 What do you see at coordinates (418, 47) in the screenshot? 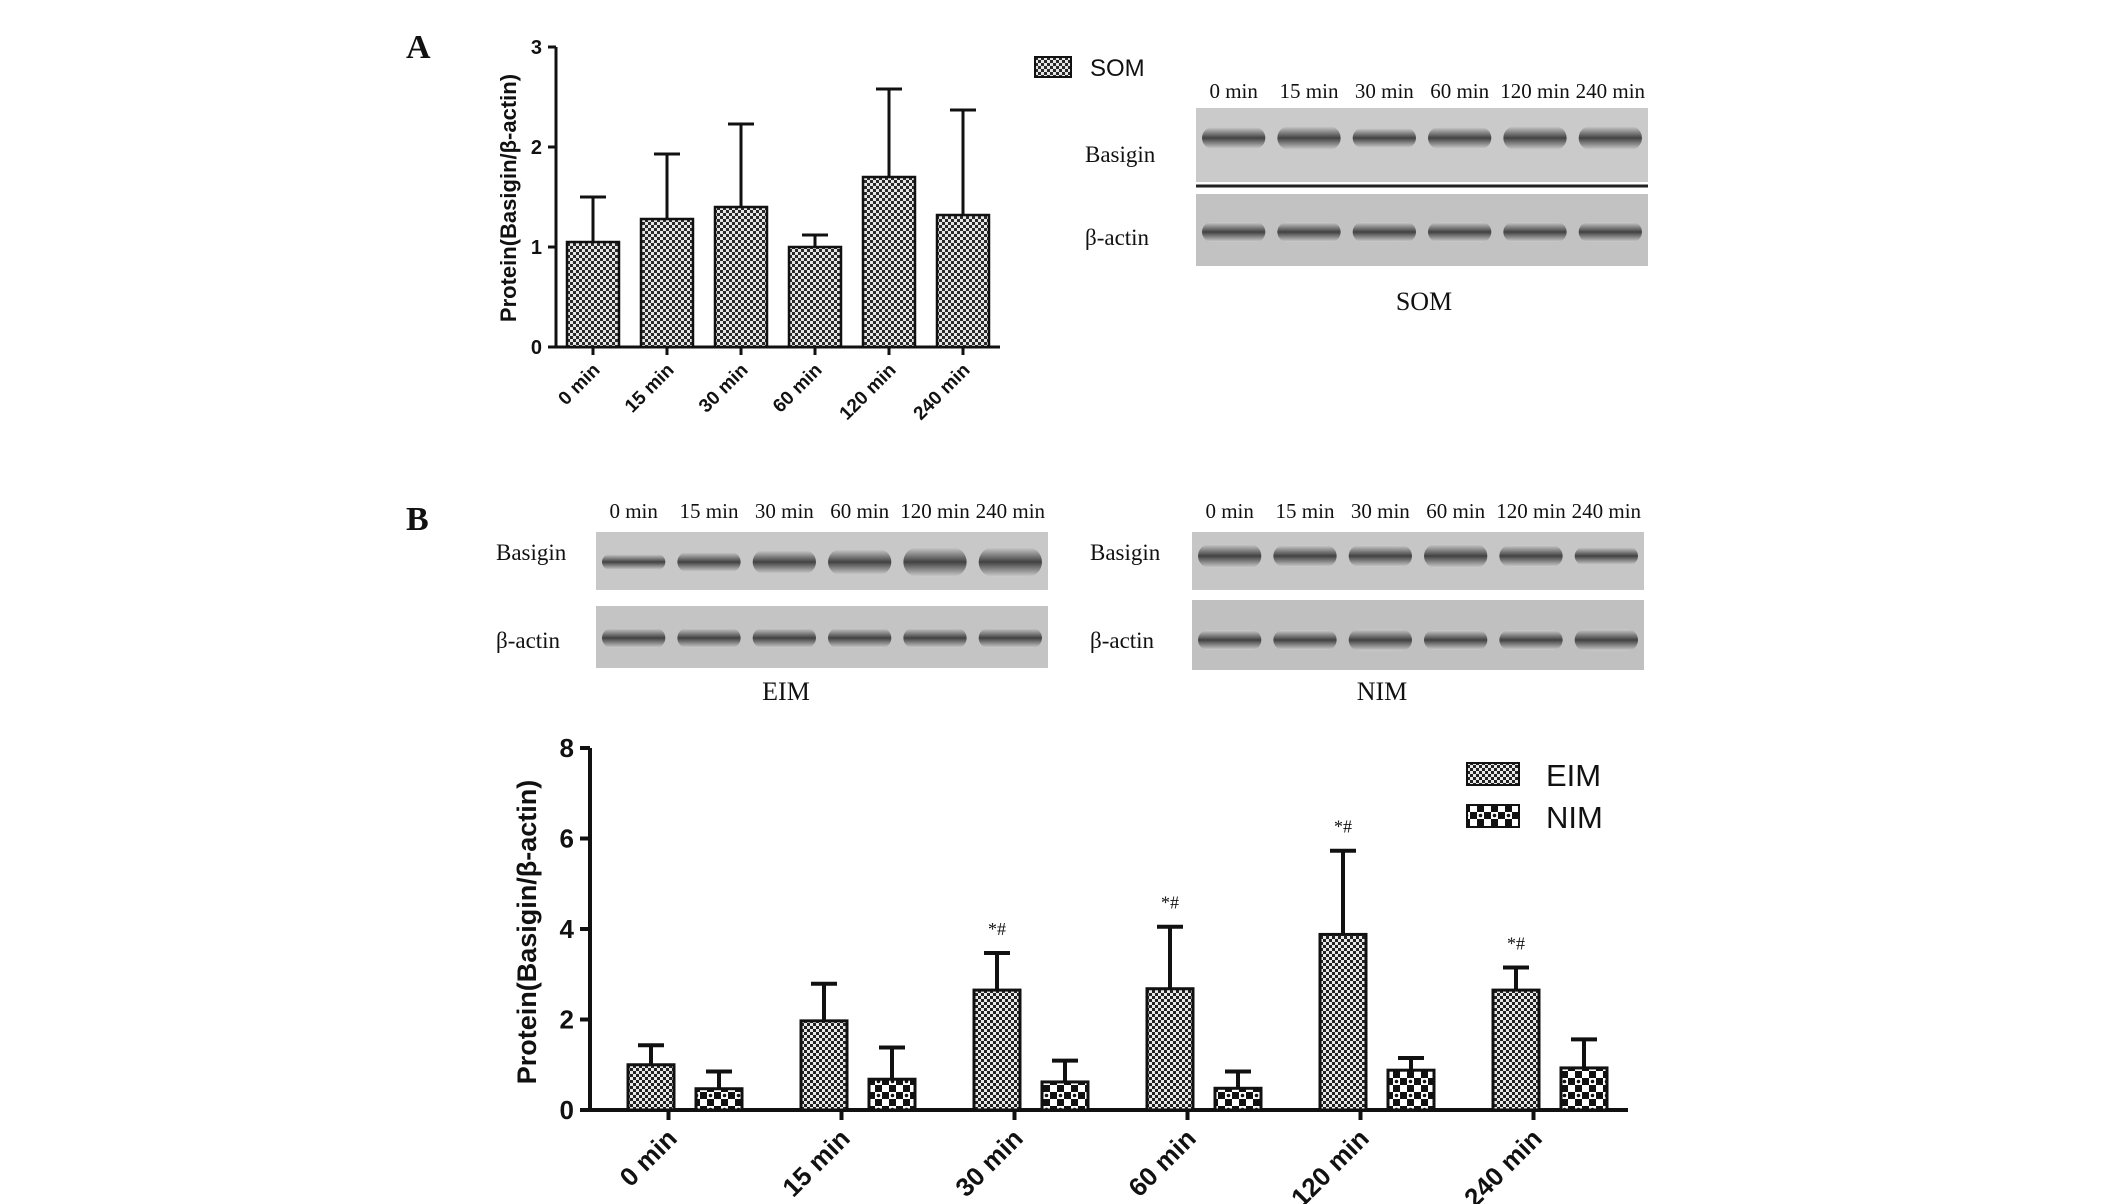
I see `panel-a-letter: A` at bounding box center [418, 47].